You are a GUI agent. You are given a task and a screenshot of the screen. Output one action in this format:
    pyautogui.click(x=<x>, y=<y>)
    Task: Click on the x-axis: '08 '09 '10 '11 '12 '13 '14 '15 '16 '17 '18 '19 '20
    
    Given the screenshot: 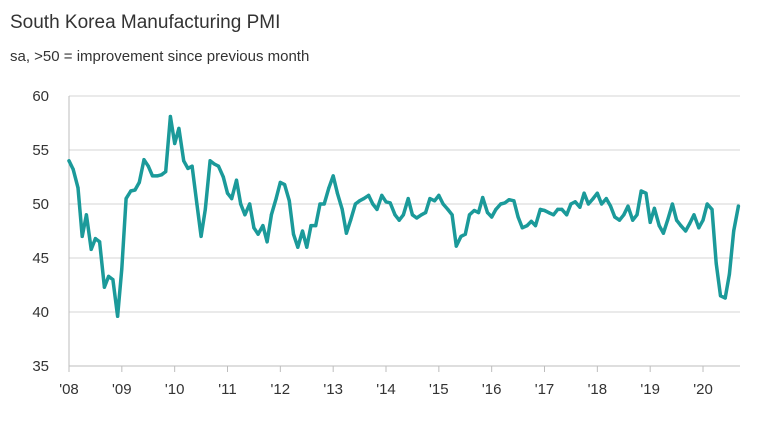 What is the action you would take?
    pyautogui.click(x=399, y=381)
    